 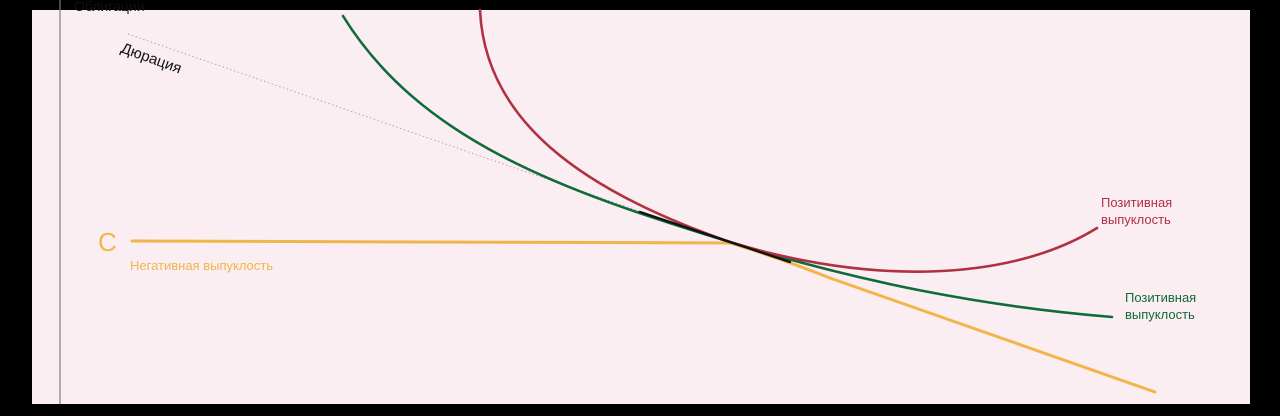 I want to click on red-curve-label-line-2: выпуклость, so click(x=1136, y=219).